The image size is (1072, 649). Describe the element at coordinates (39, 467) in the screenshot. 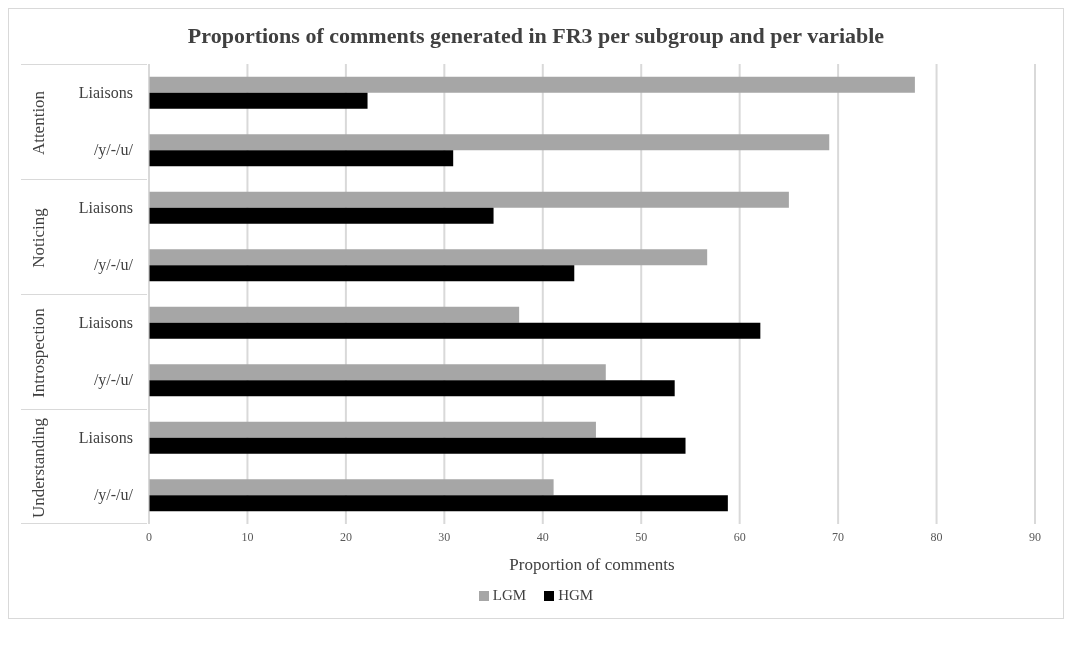

I see `text: Understanding` at that location.